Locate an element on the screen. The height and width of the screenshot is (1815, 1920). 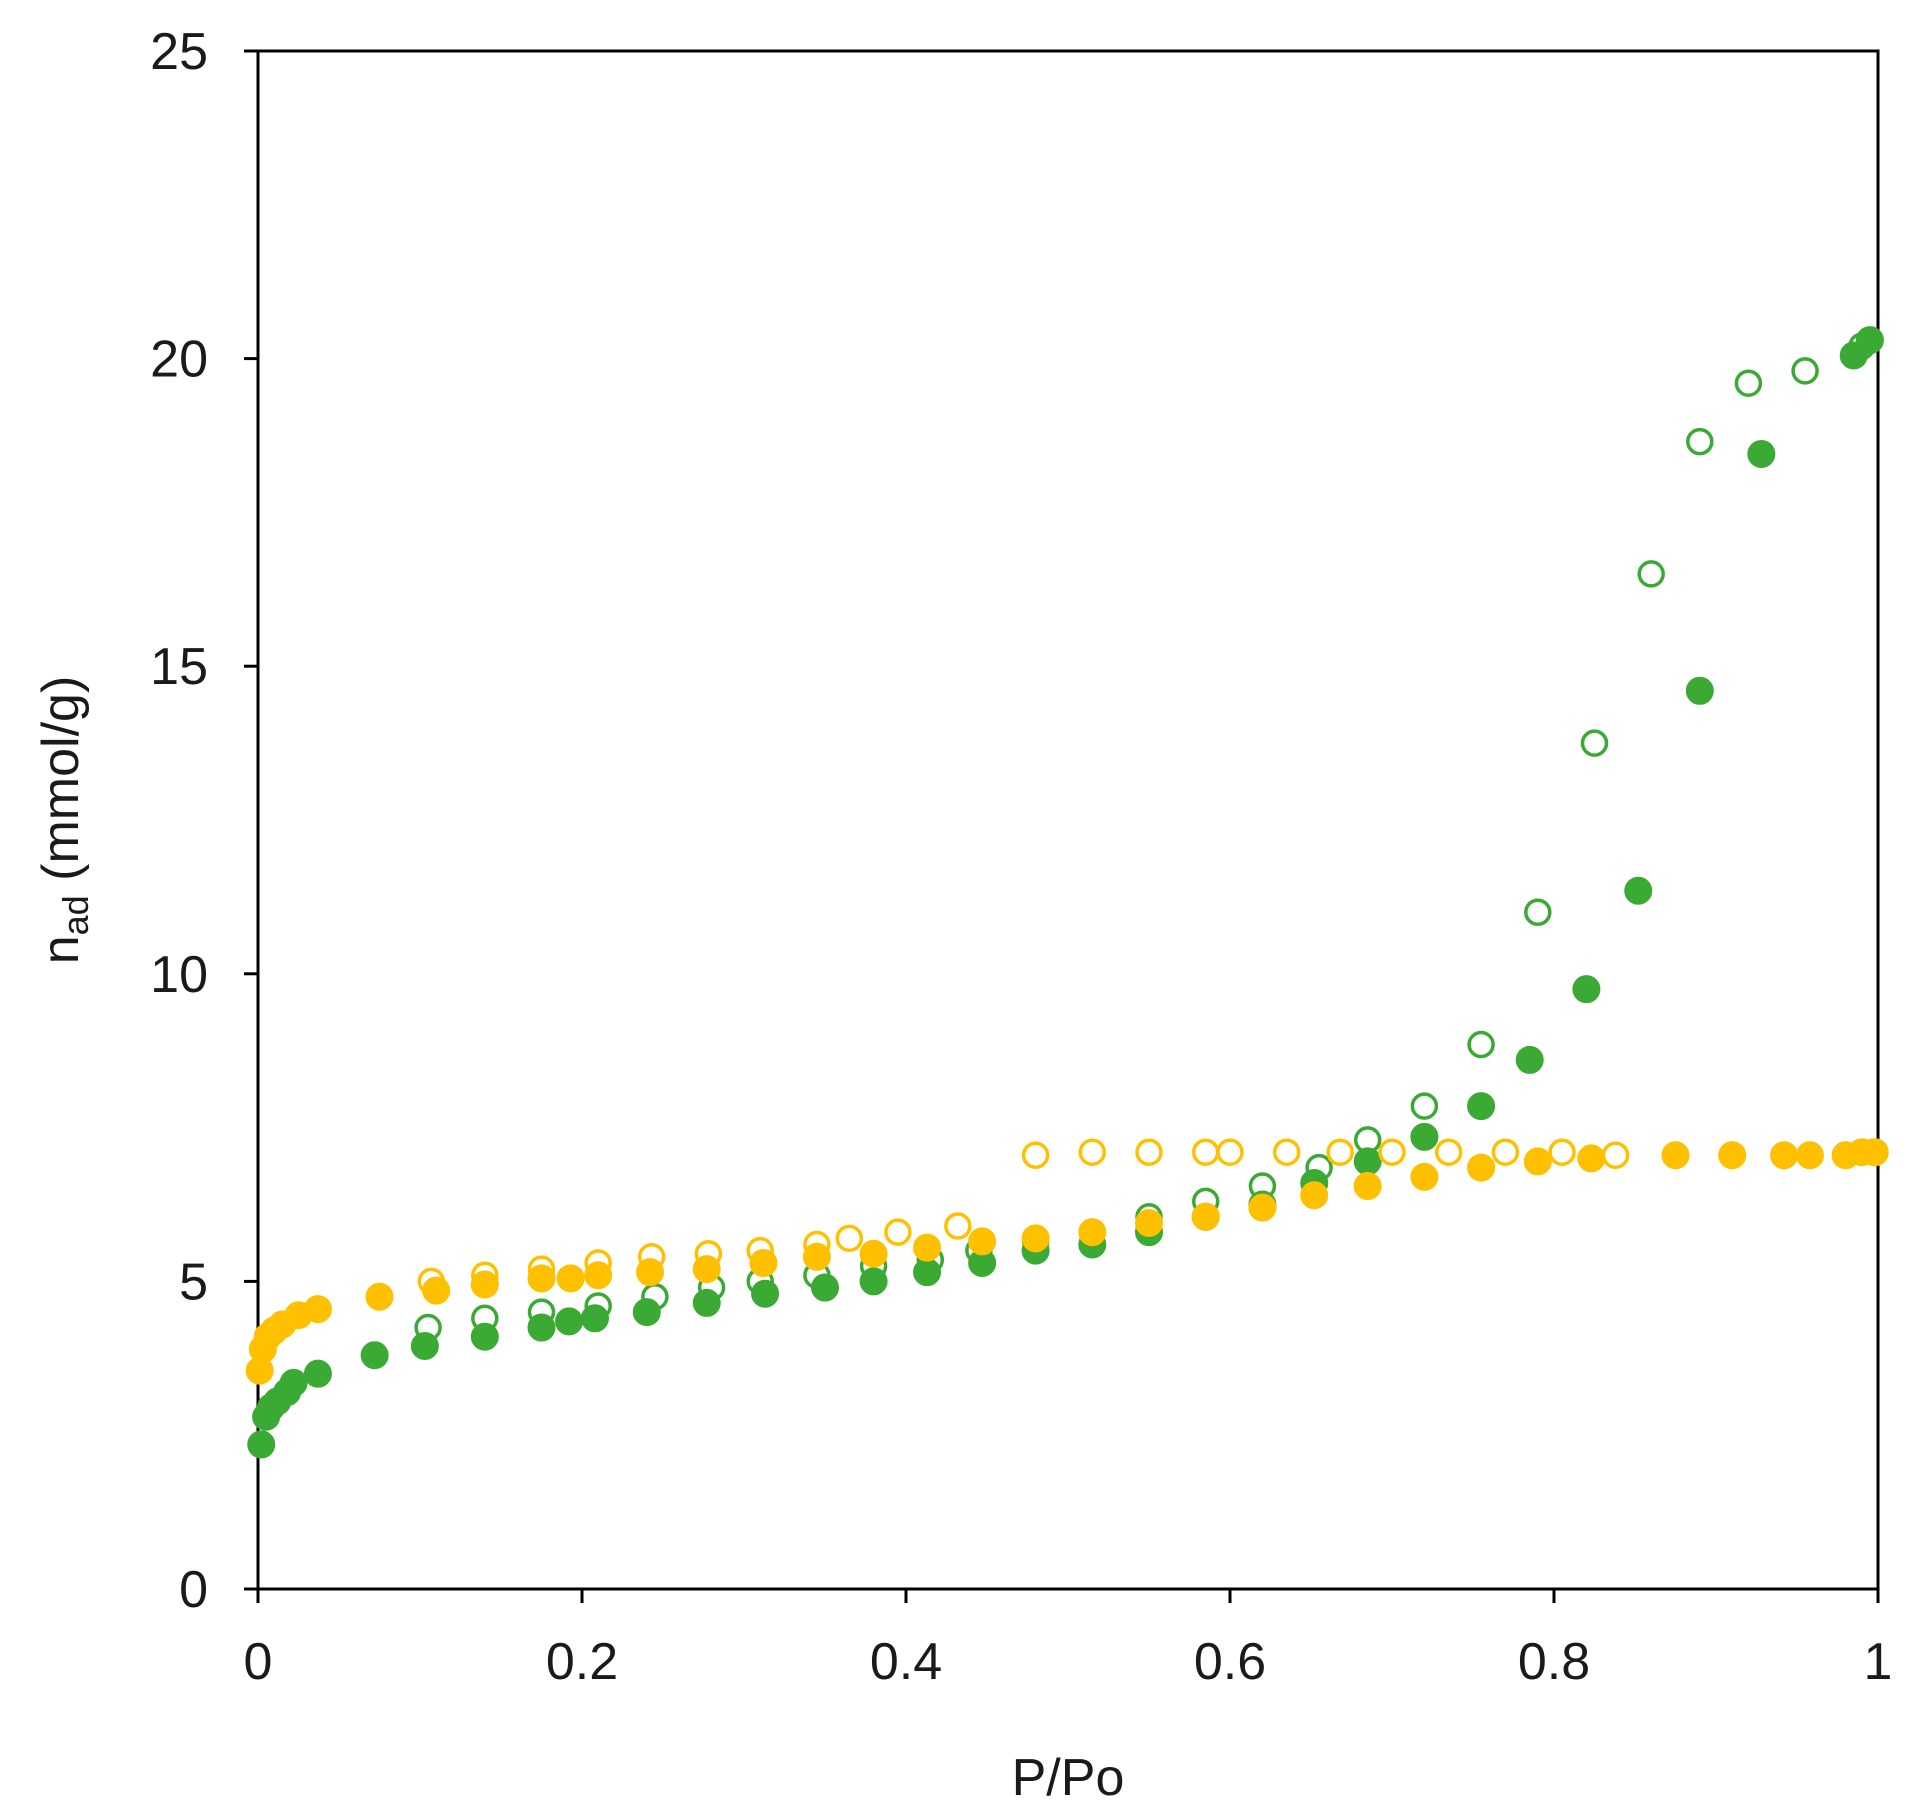
y-axis-title: nad (mmol/g) is located at coordinates (64, 820).